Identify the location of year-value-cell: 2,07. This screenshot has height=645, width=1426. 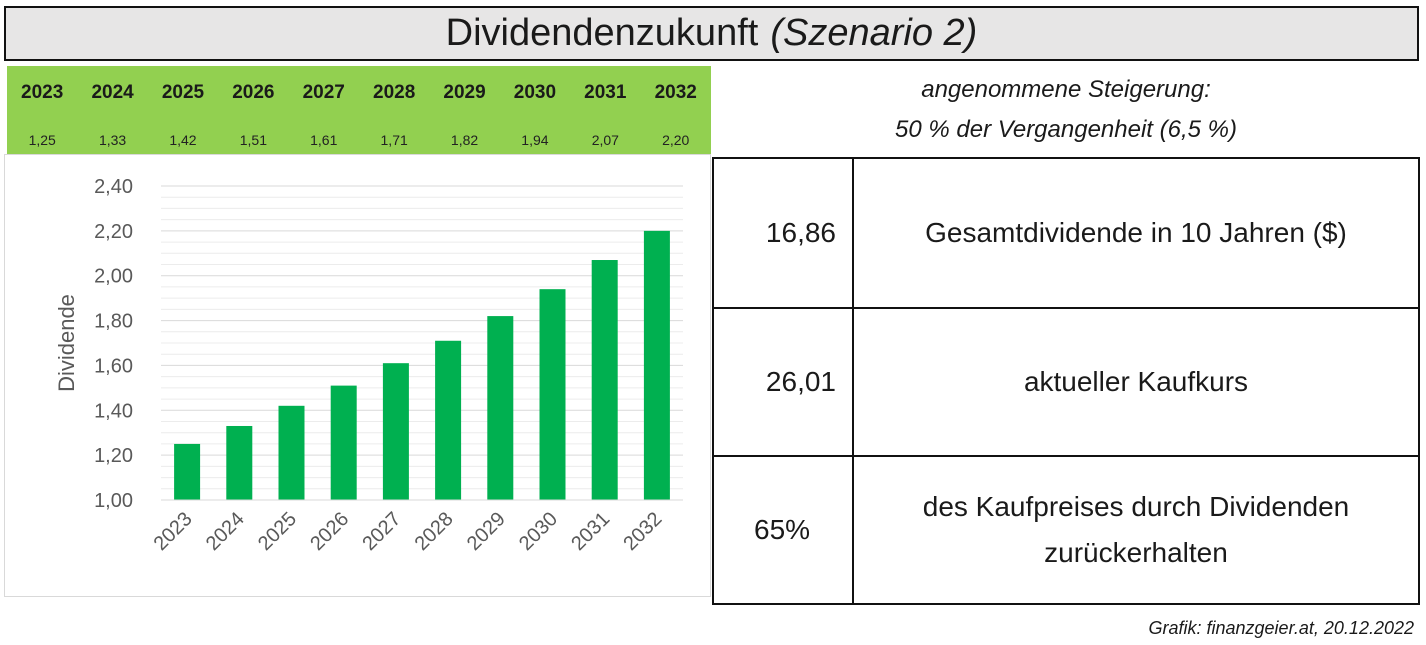
(605, 140).